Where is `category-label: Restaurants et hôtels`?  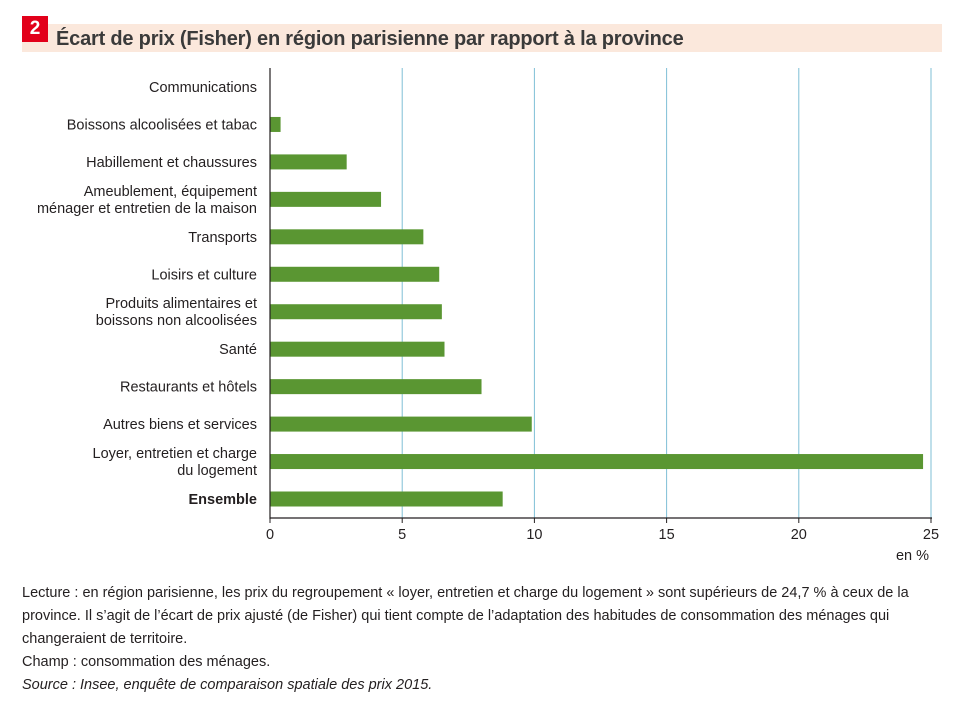 category-label: Restaurants et hôtels is located at coordinates (188, 388).